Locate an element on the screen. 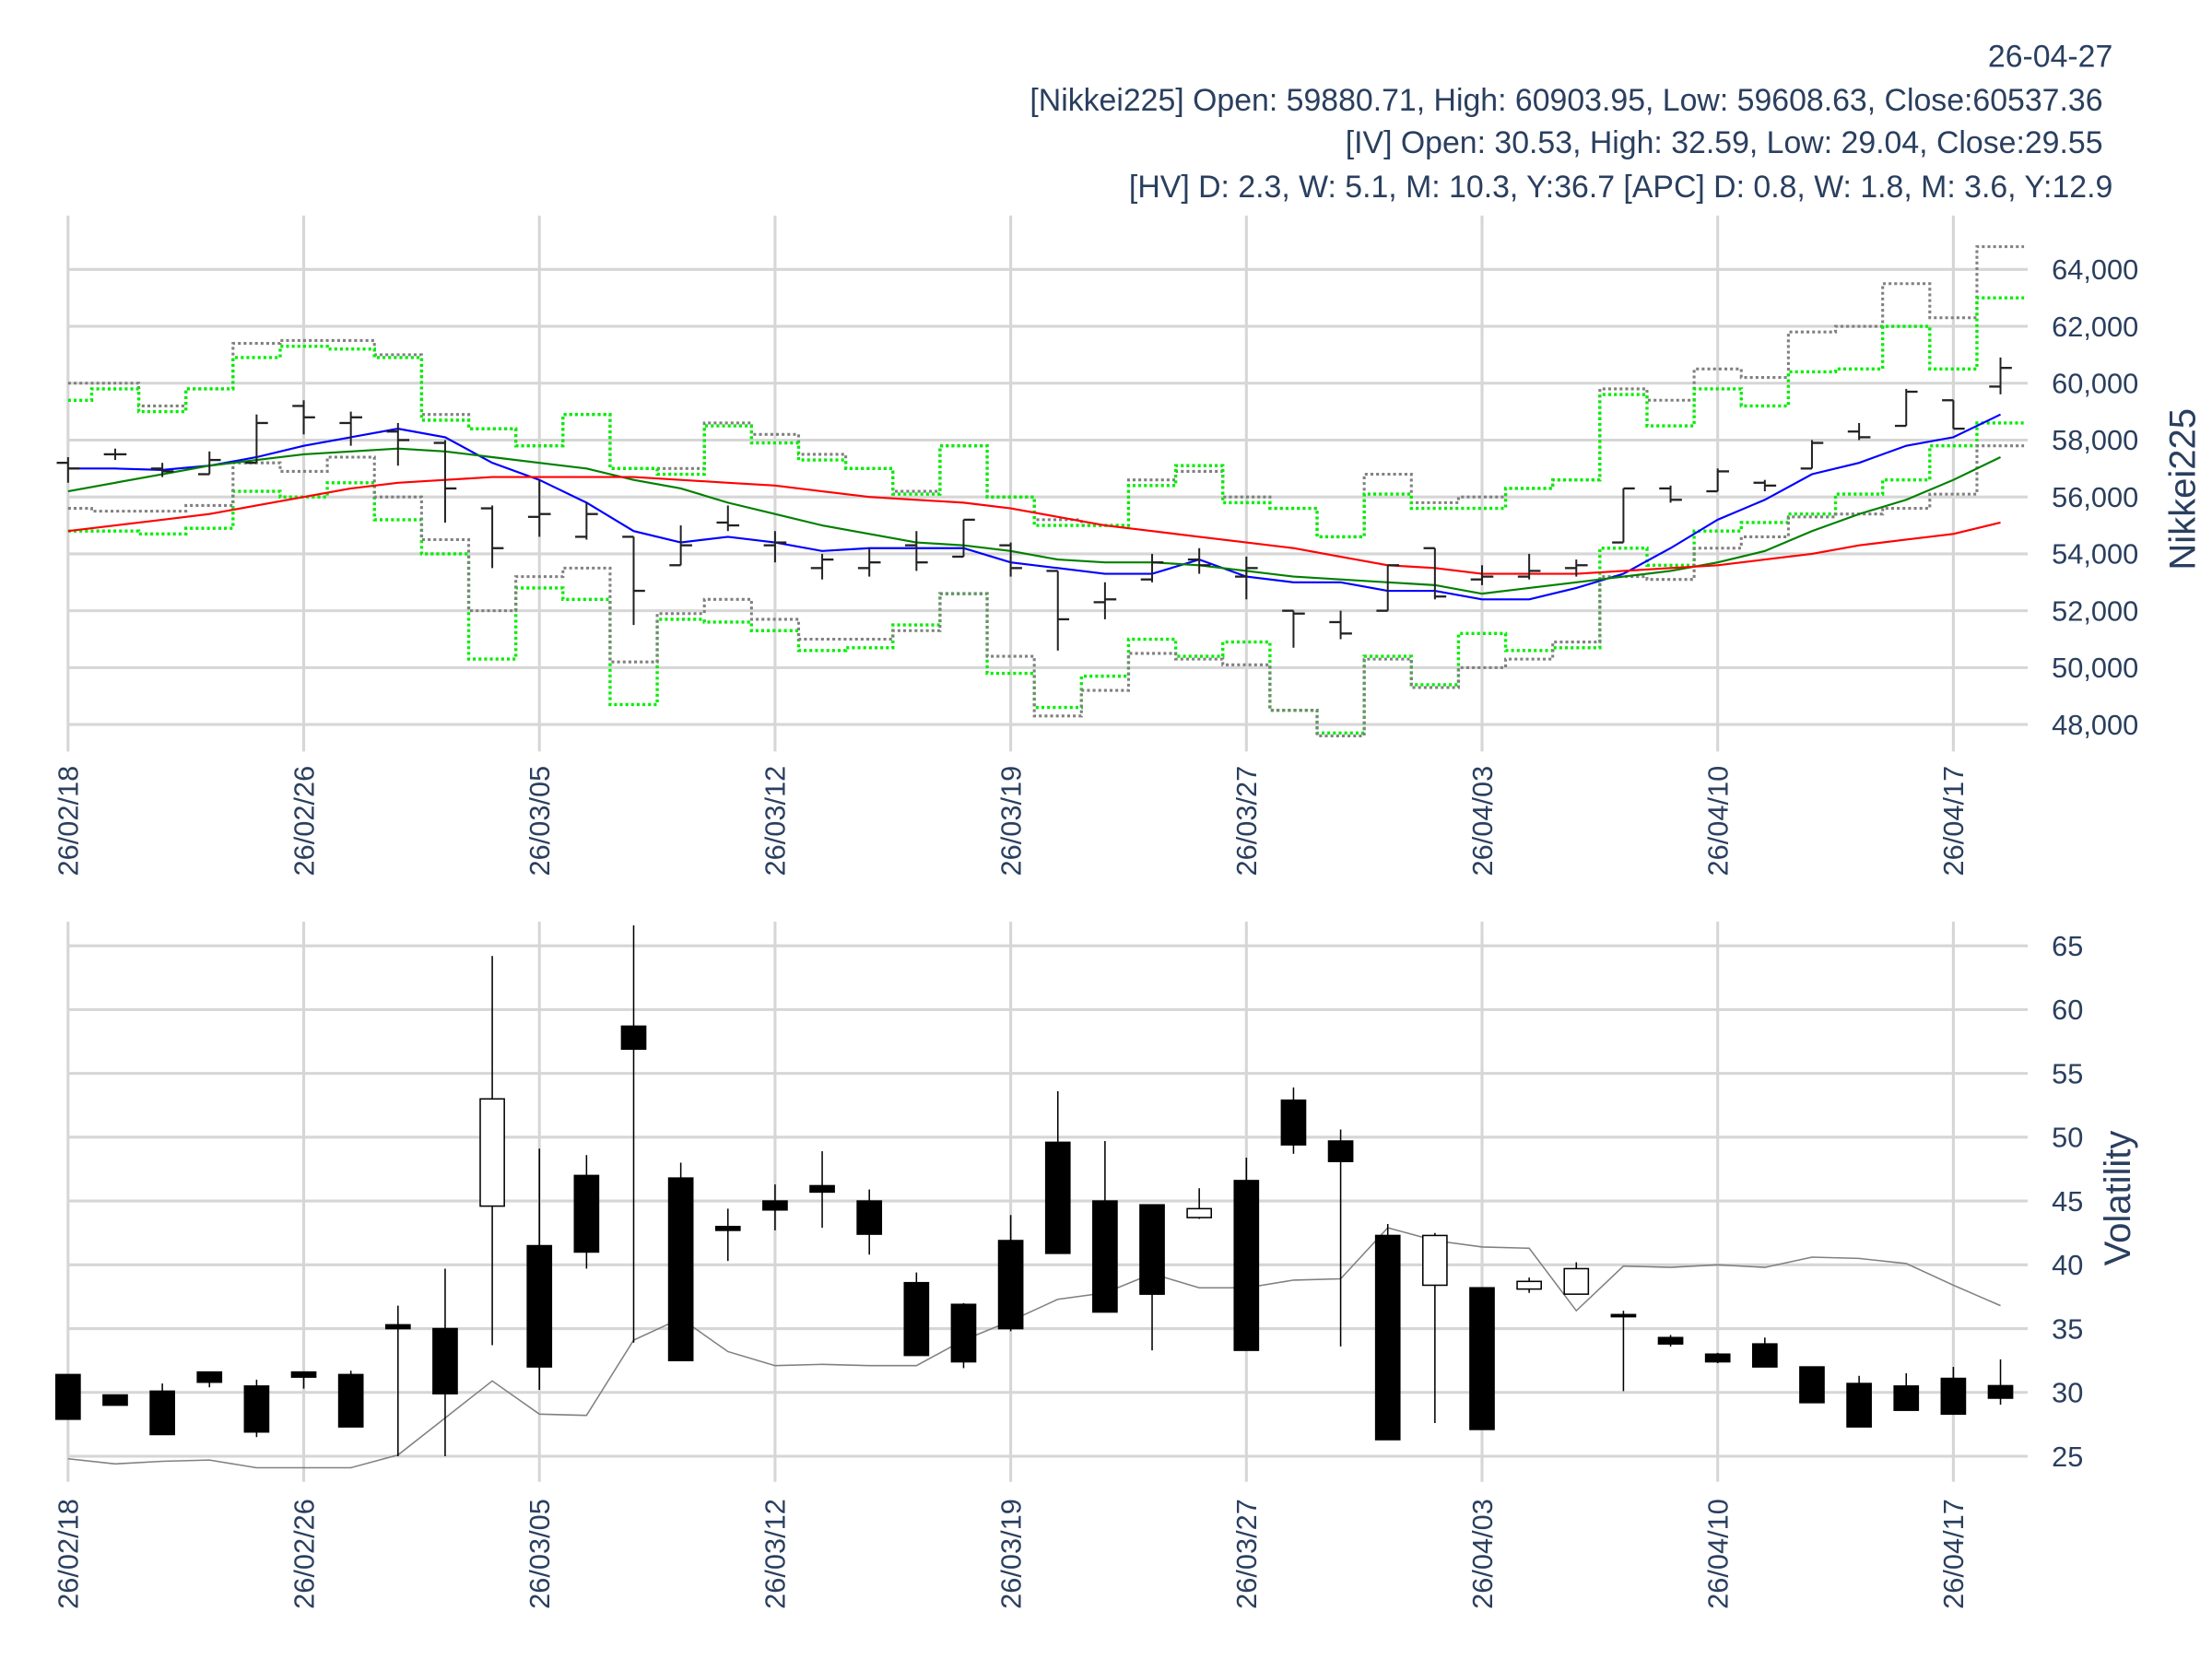 The width and height of the screenshot is (2212, 1659). y-tick-label: 56,000 is located at coordinates (2095, 497).